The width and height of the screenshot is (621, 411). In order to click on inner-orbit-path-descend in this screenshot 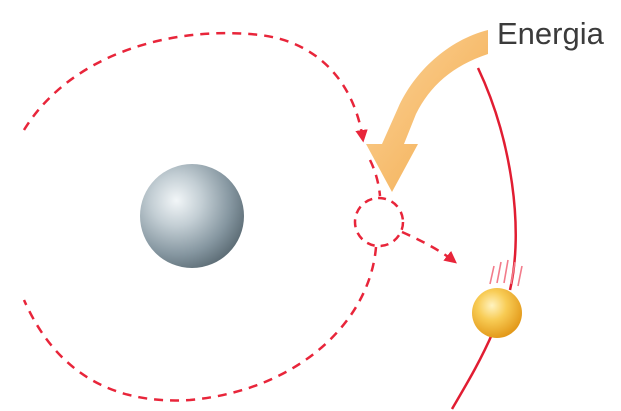, I will do `click(375, 178)`.